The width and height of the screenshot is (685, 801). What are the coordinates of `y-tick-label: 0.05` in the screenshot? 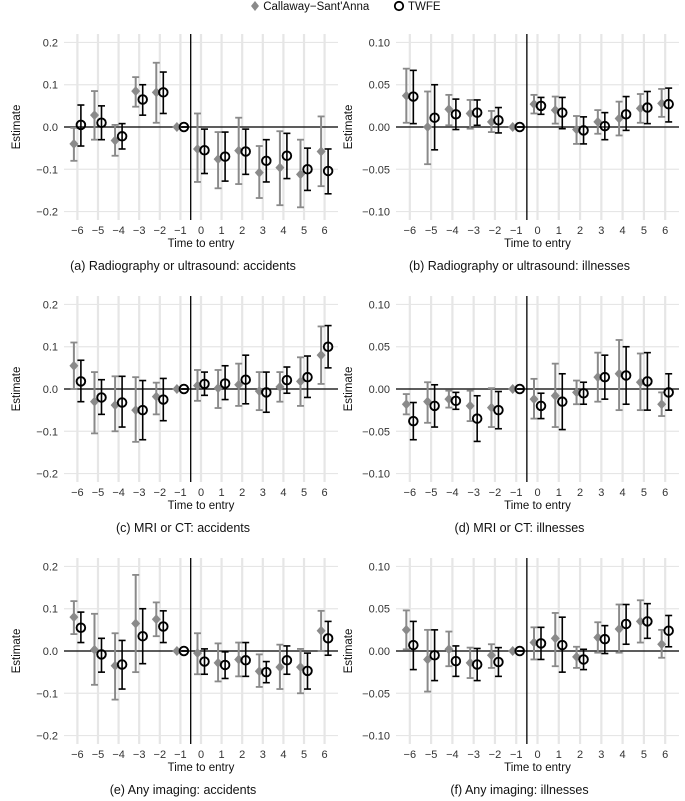 It's located at (379, 348).